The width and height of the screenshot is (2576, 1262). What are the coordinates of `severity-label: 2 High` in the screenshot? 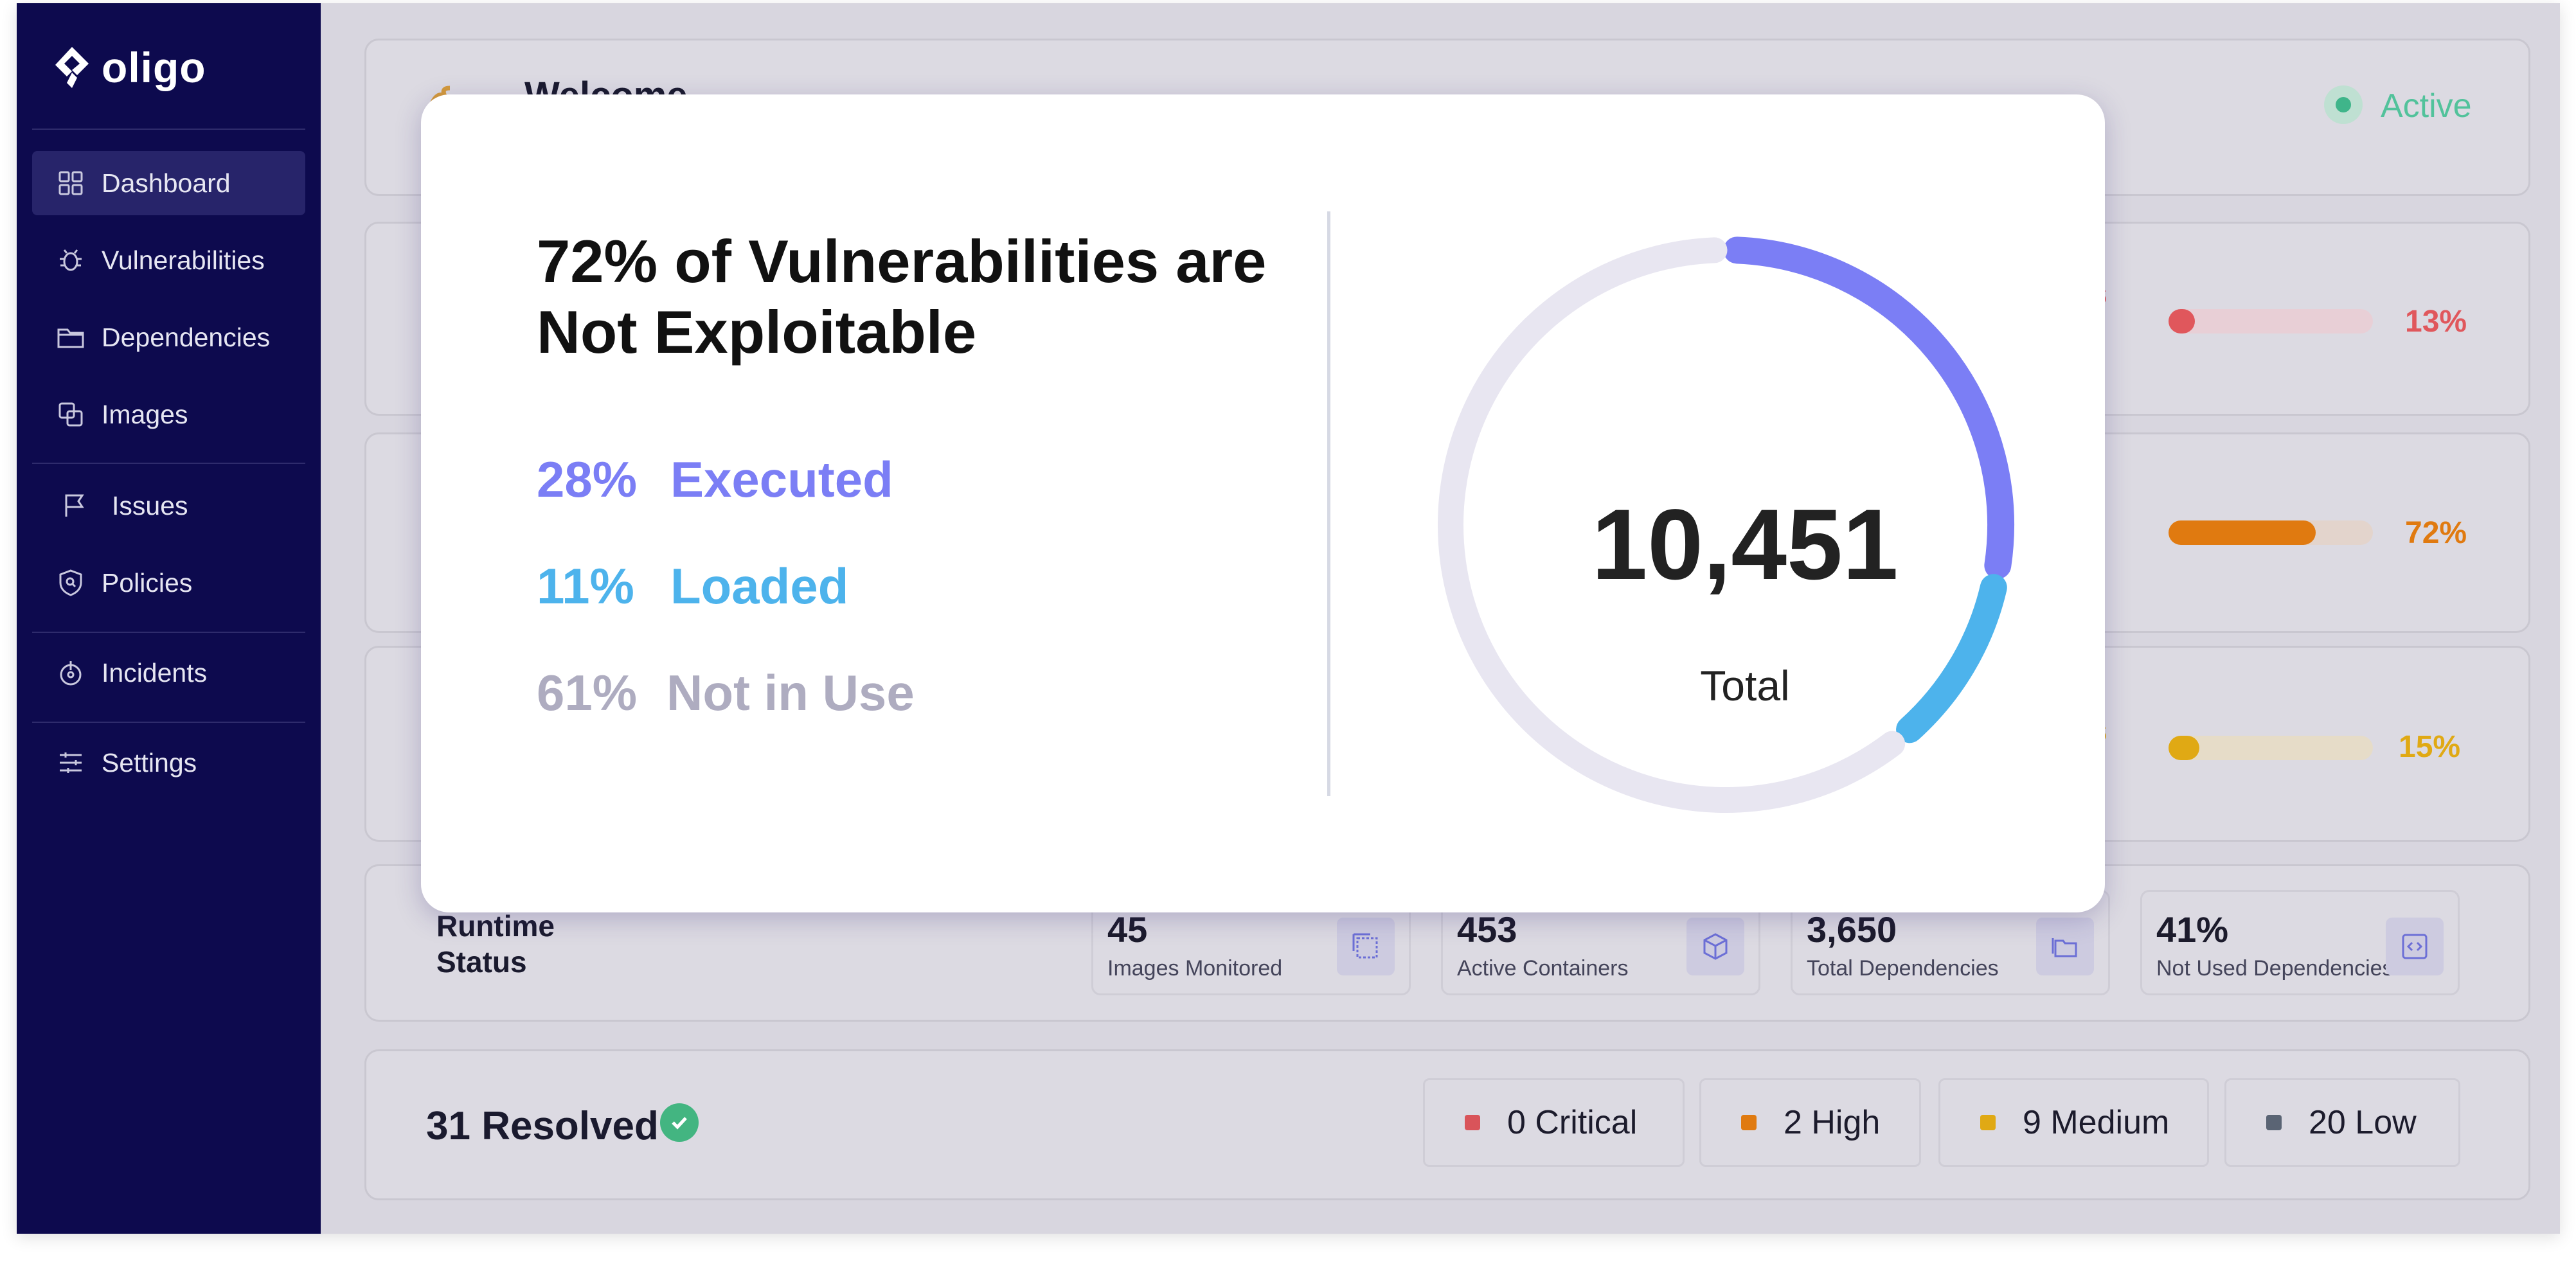 It's located at (1832, 1122).